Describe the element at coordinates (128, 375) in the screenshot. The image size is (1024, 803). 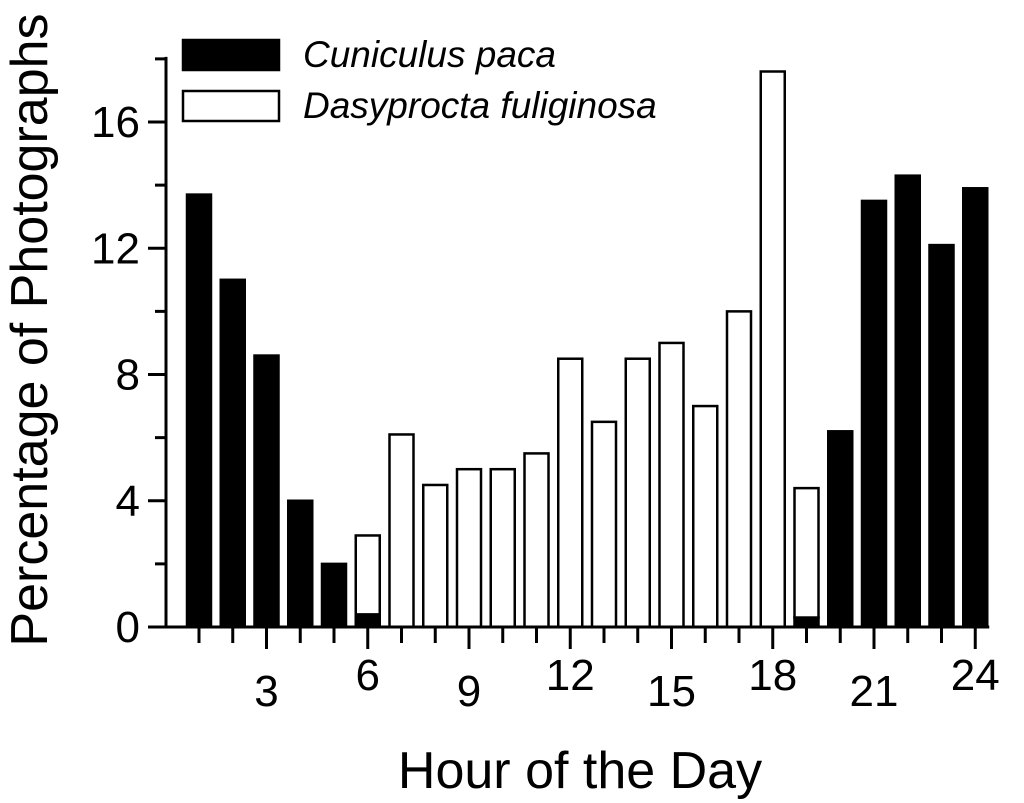
I see `y-tick-label-8: 8` at that location.